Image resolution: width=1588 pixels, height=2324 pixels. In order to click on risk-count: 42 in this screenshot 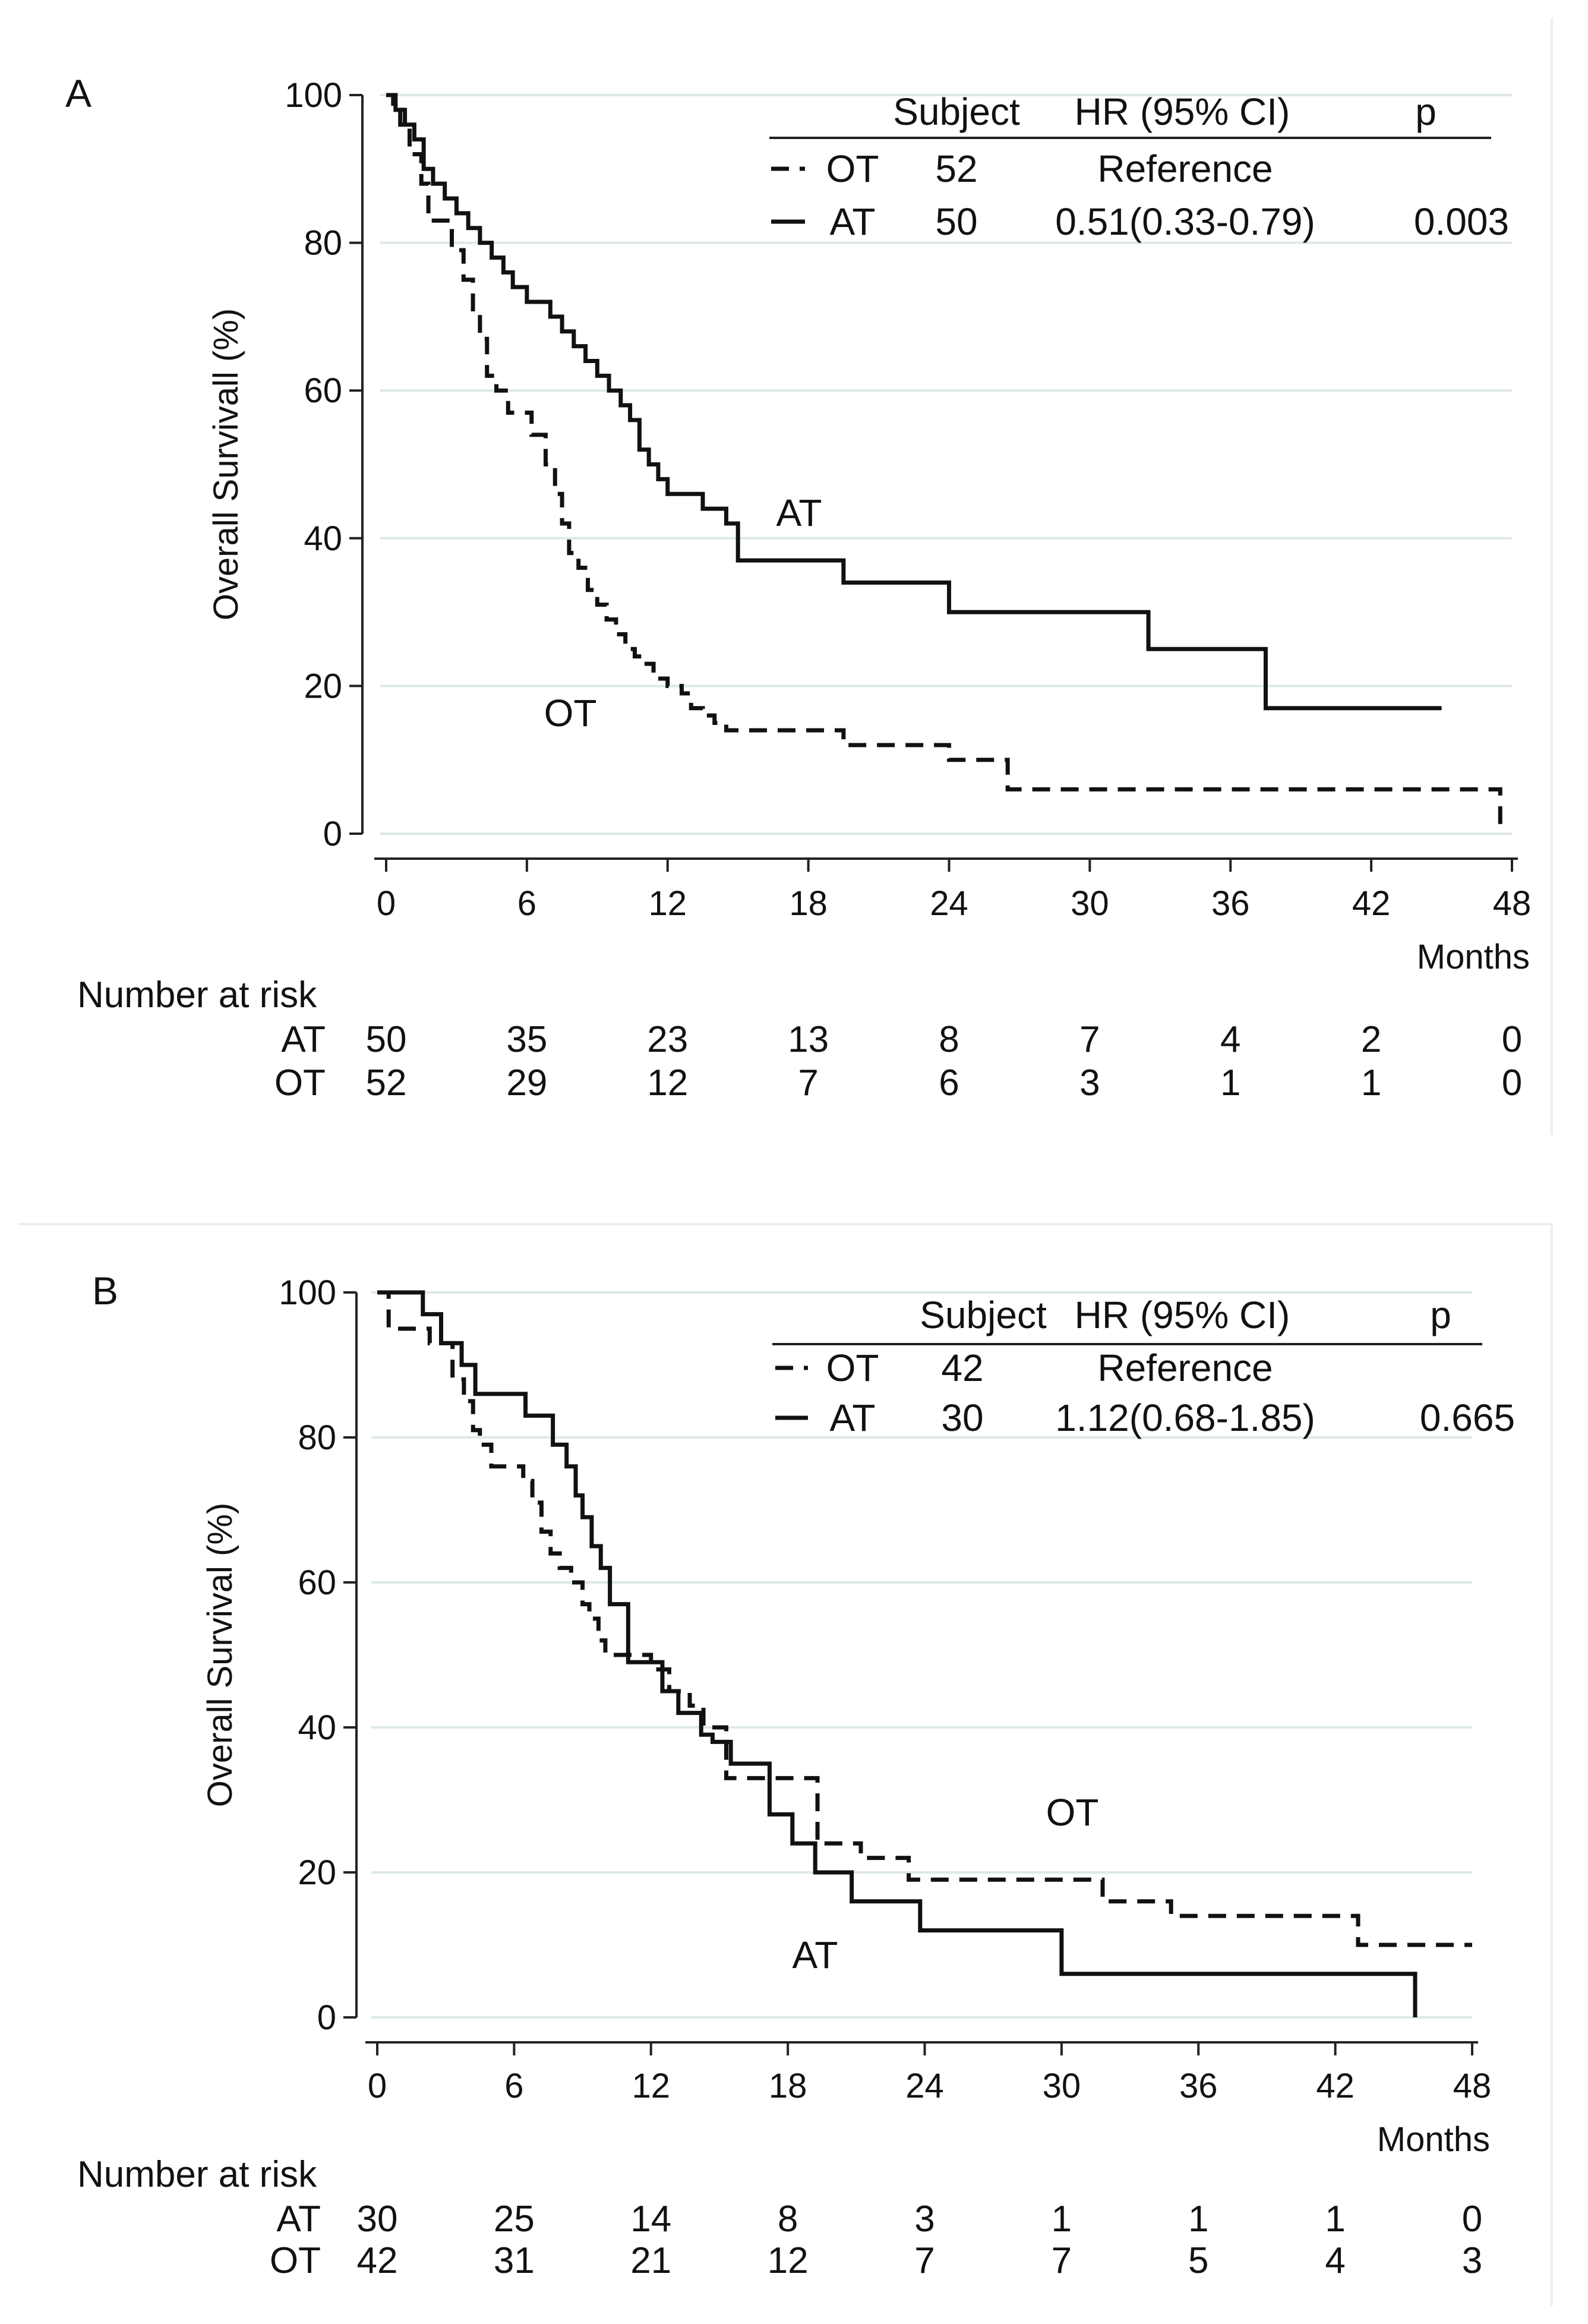, I will do `click(377, 2260)`.